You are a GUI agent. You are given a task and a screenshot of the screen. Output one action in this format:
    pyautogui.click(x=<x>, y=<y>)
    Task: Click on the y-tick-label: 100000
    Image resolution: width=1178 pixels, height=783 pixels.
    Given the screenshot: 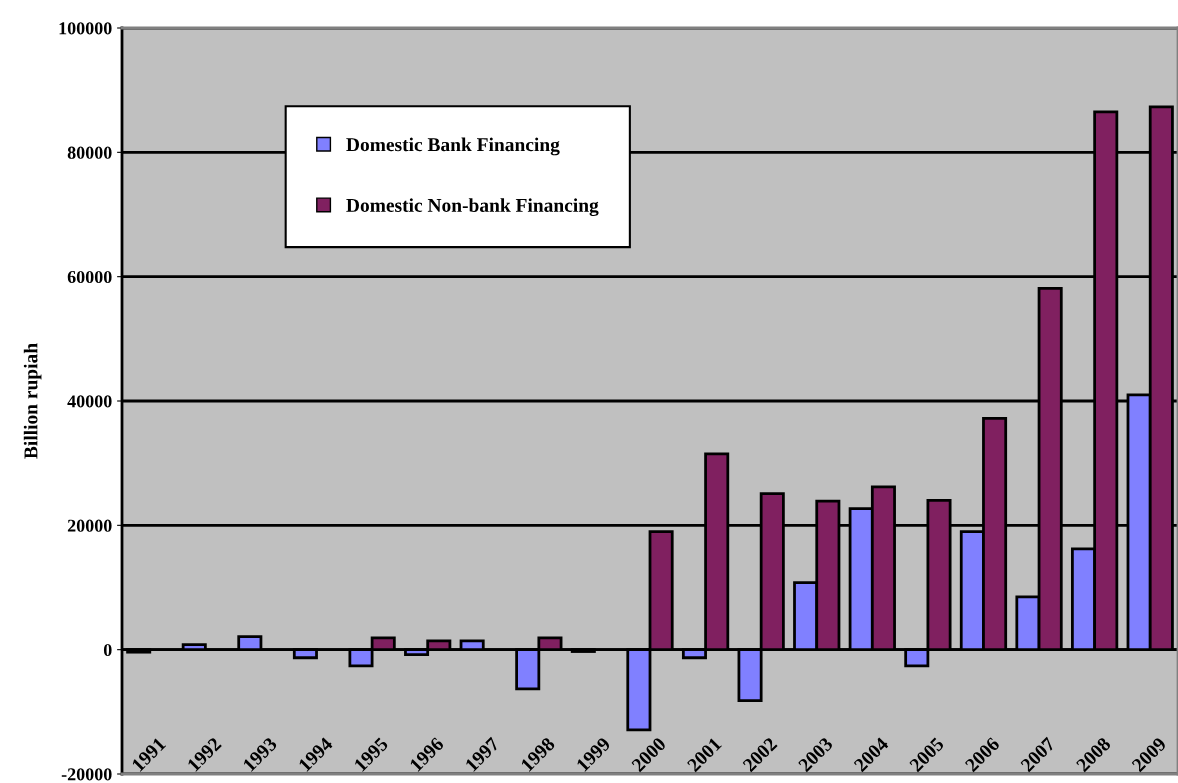 What is the action you would take?
    pyautogui.click(x=85, y=28)
    